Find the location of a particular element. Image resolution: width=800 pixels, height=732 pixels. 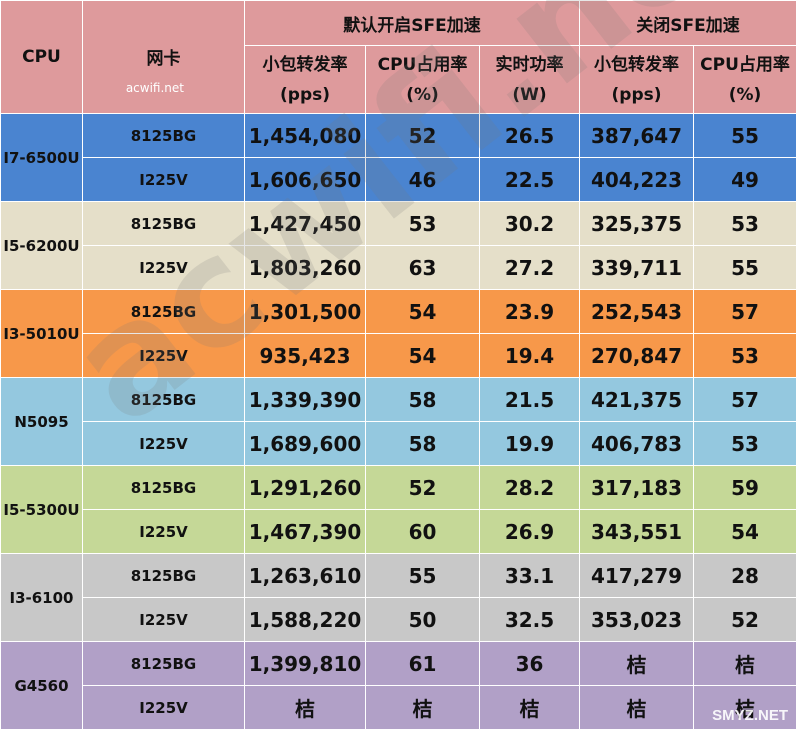

header-off-pps: 小包转发率 (pps) is located at coordinates (637, 79).